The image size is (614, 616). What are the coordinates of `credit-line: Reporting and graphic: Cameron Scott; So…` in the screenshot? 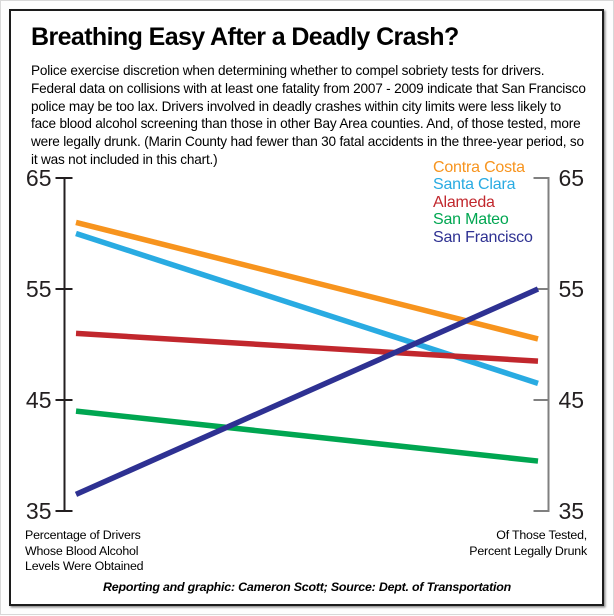 It's located at (307, 587).